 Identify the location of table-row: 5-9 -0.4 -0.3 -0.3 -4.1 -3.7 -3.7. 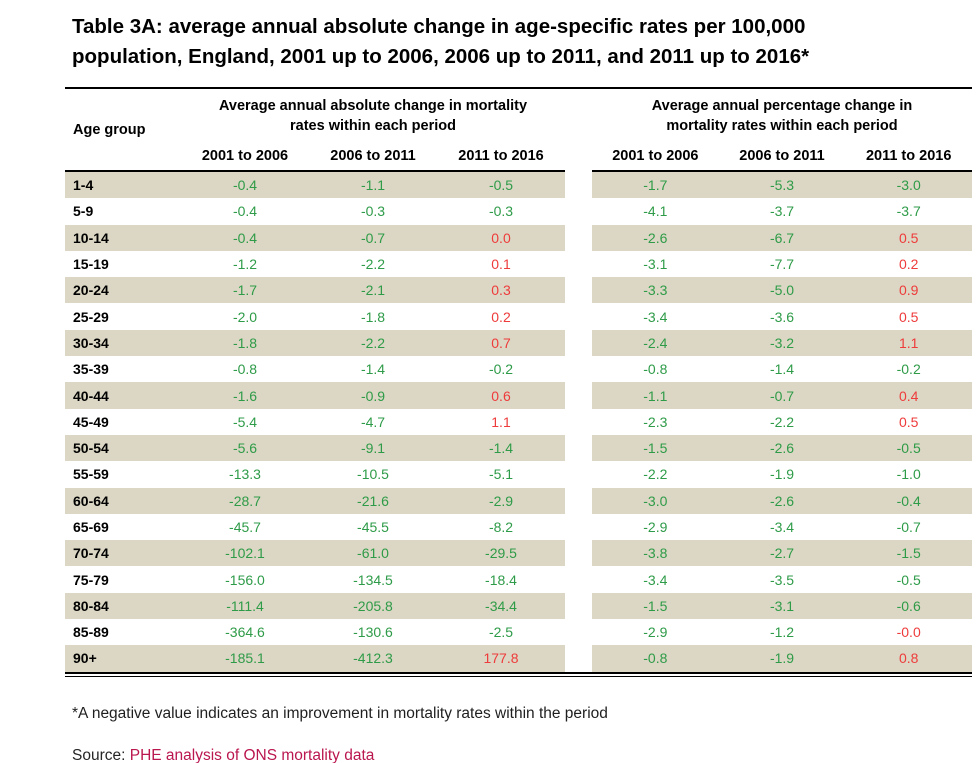
(518, 211).